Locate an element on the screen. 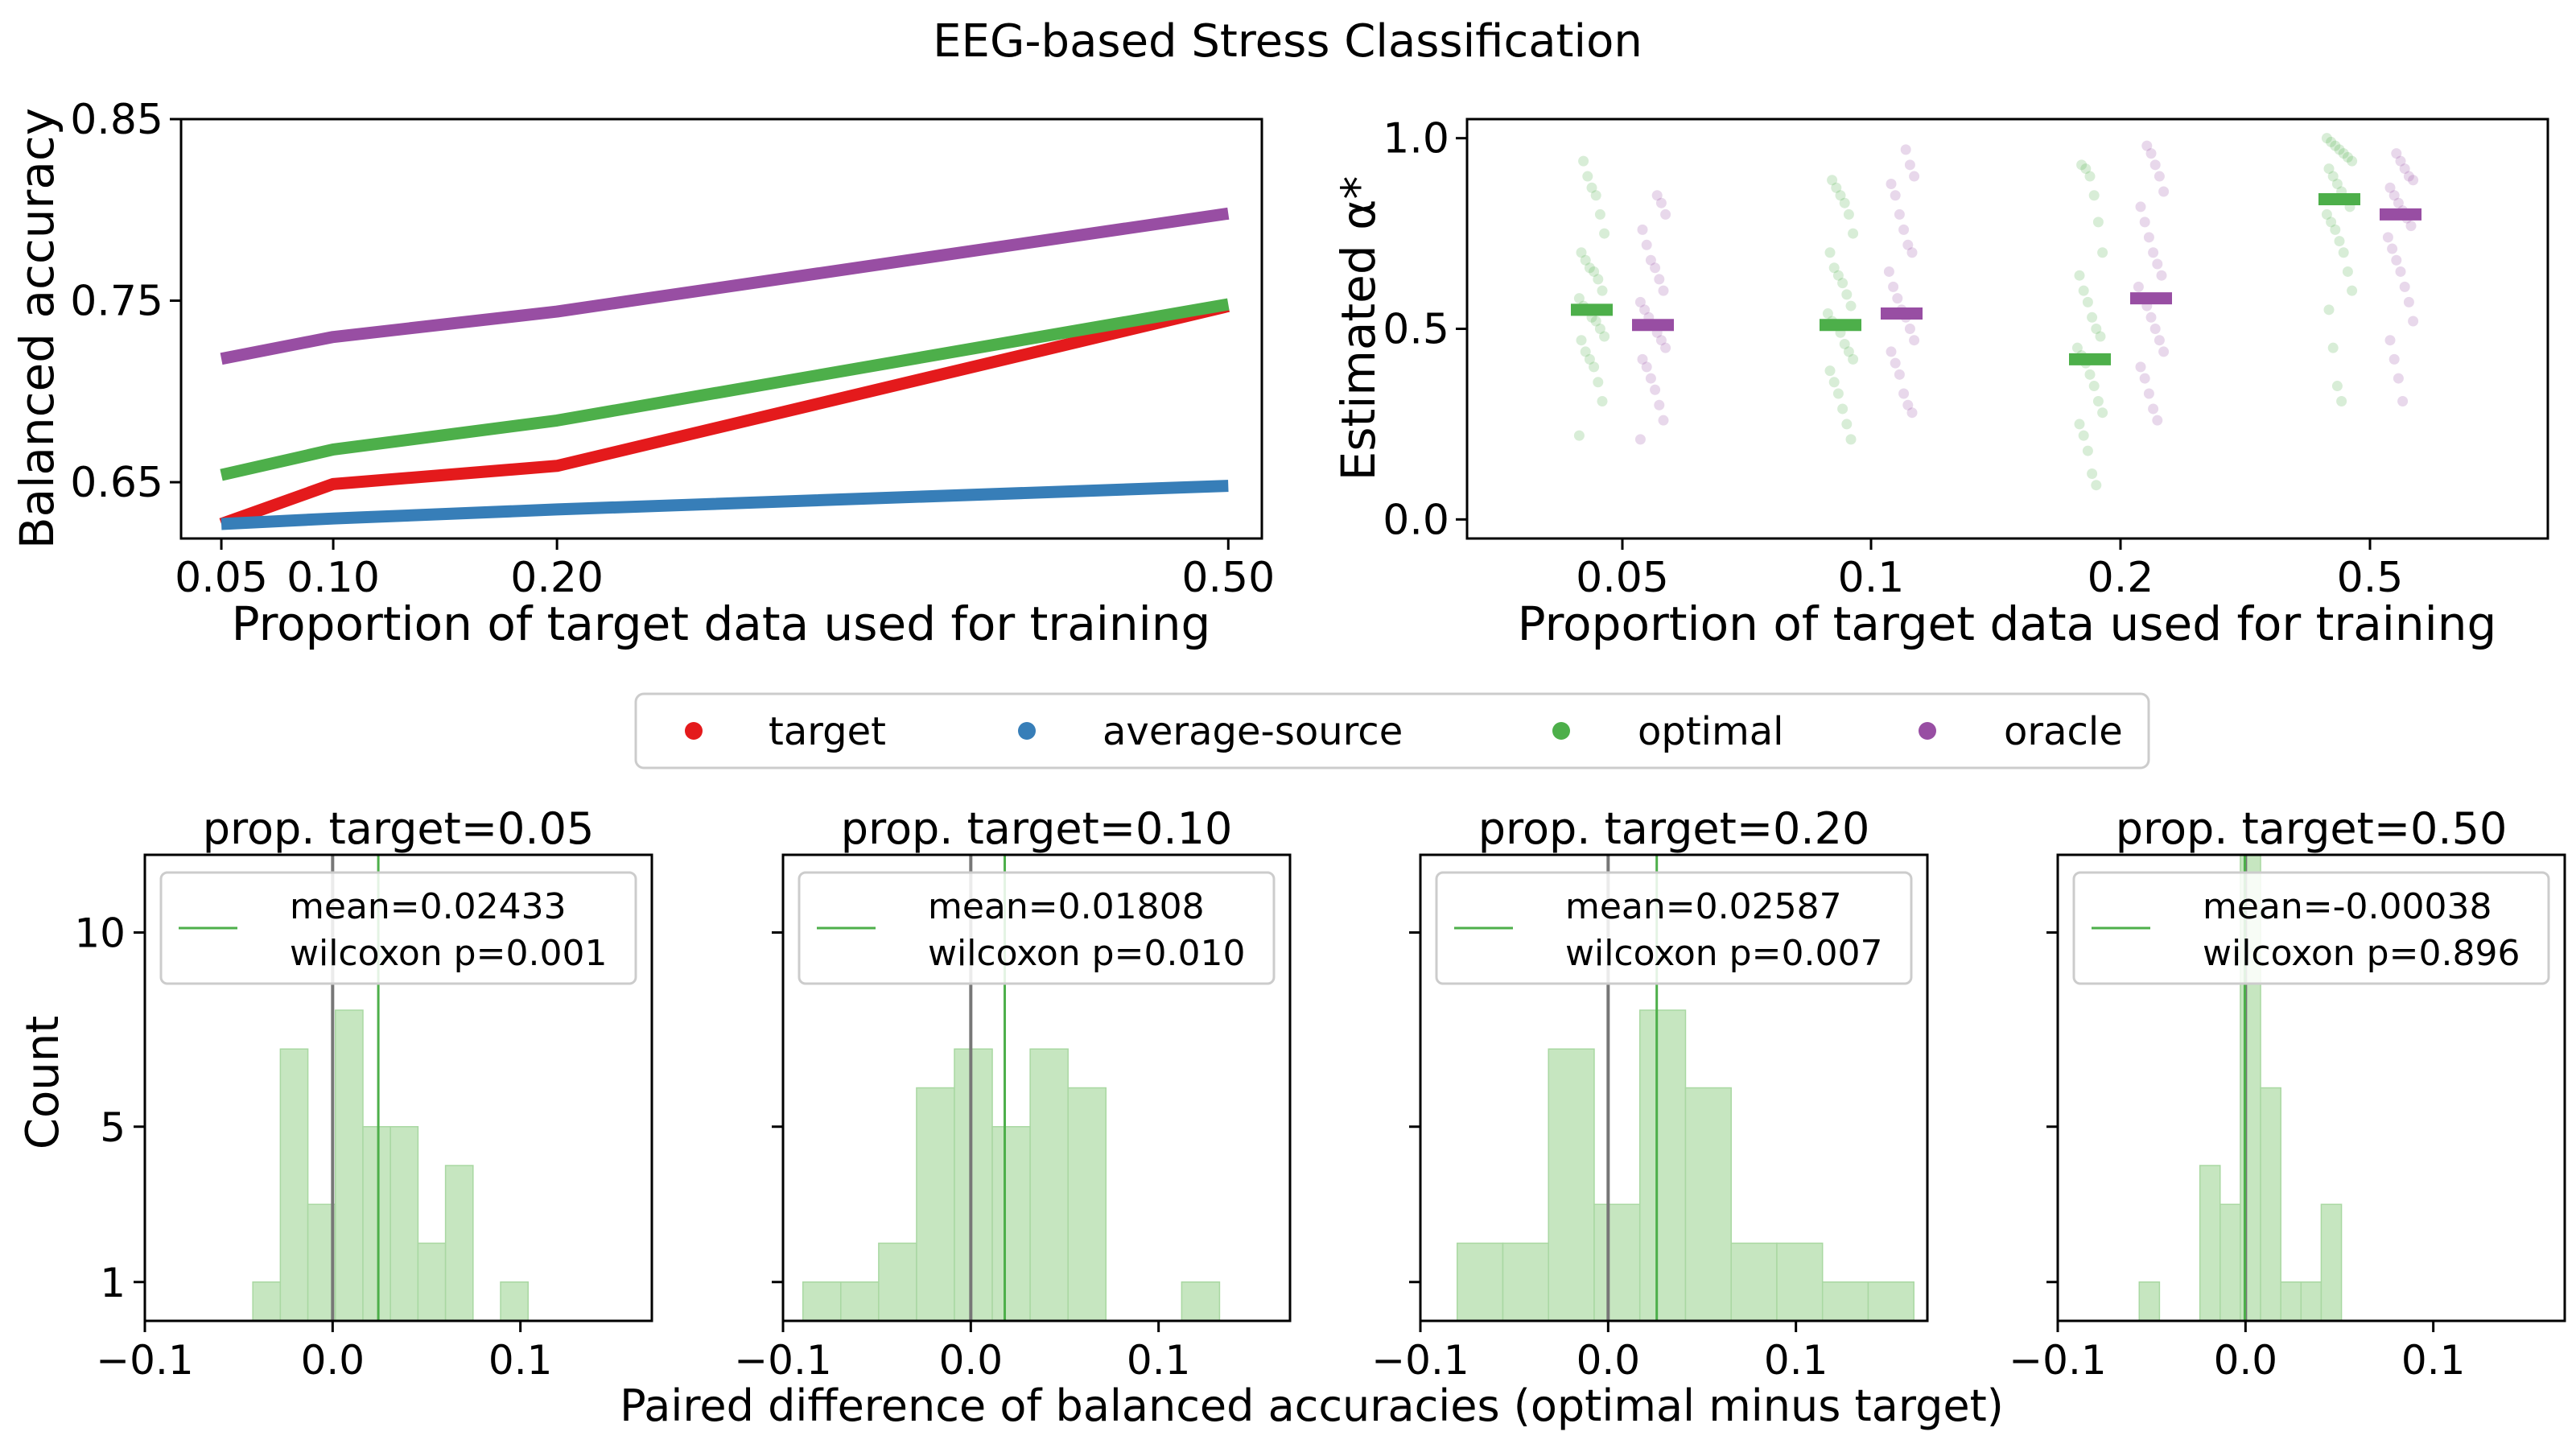 This screenshot has width=2576, height=1440. histogram-legend-wilcoxon: wilcoxon p=0.001 is located at coordinates (448, 953).